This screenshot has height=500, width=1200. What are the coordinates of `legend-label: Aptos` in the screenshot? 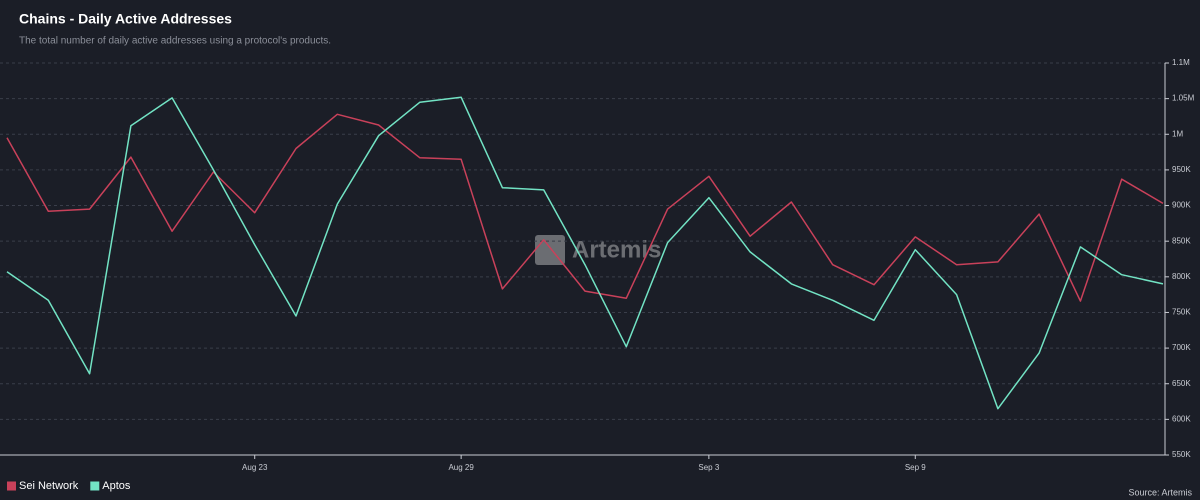 It's located at (116, 486).